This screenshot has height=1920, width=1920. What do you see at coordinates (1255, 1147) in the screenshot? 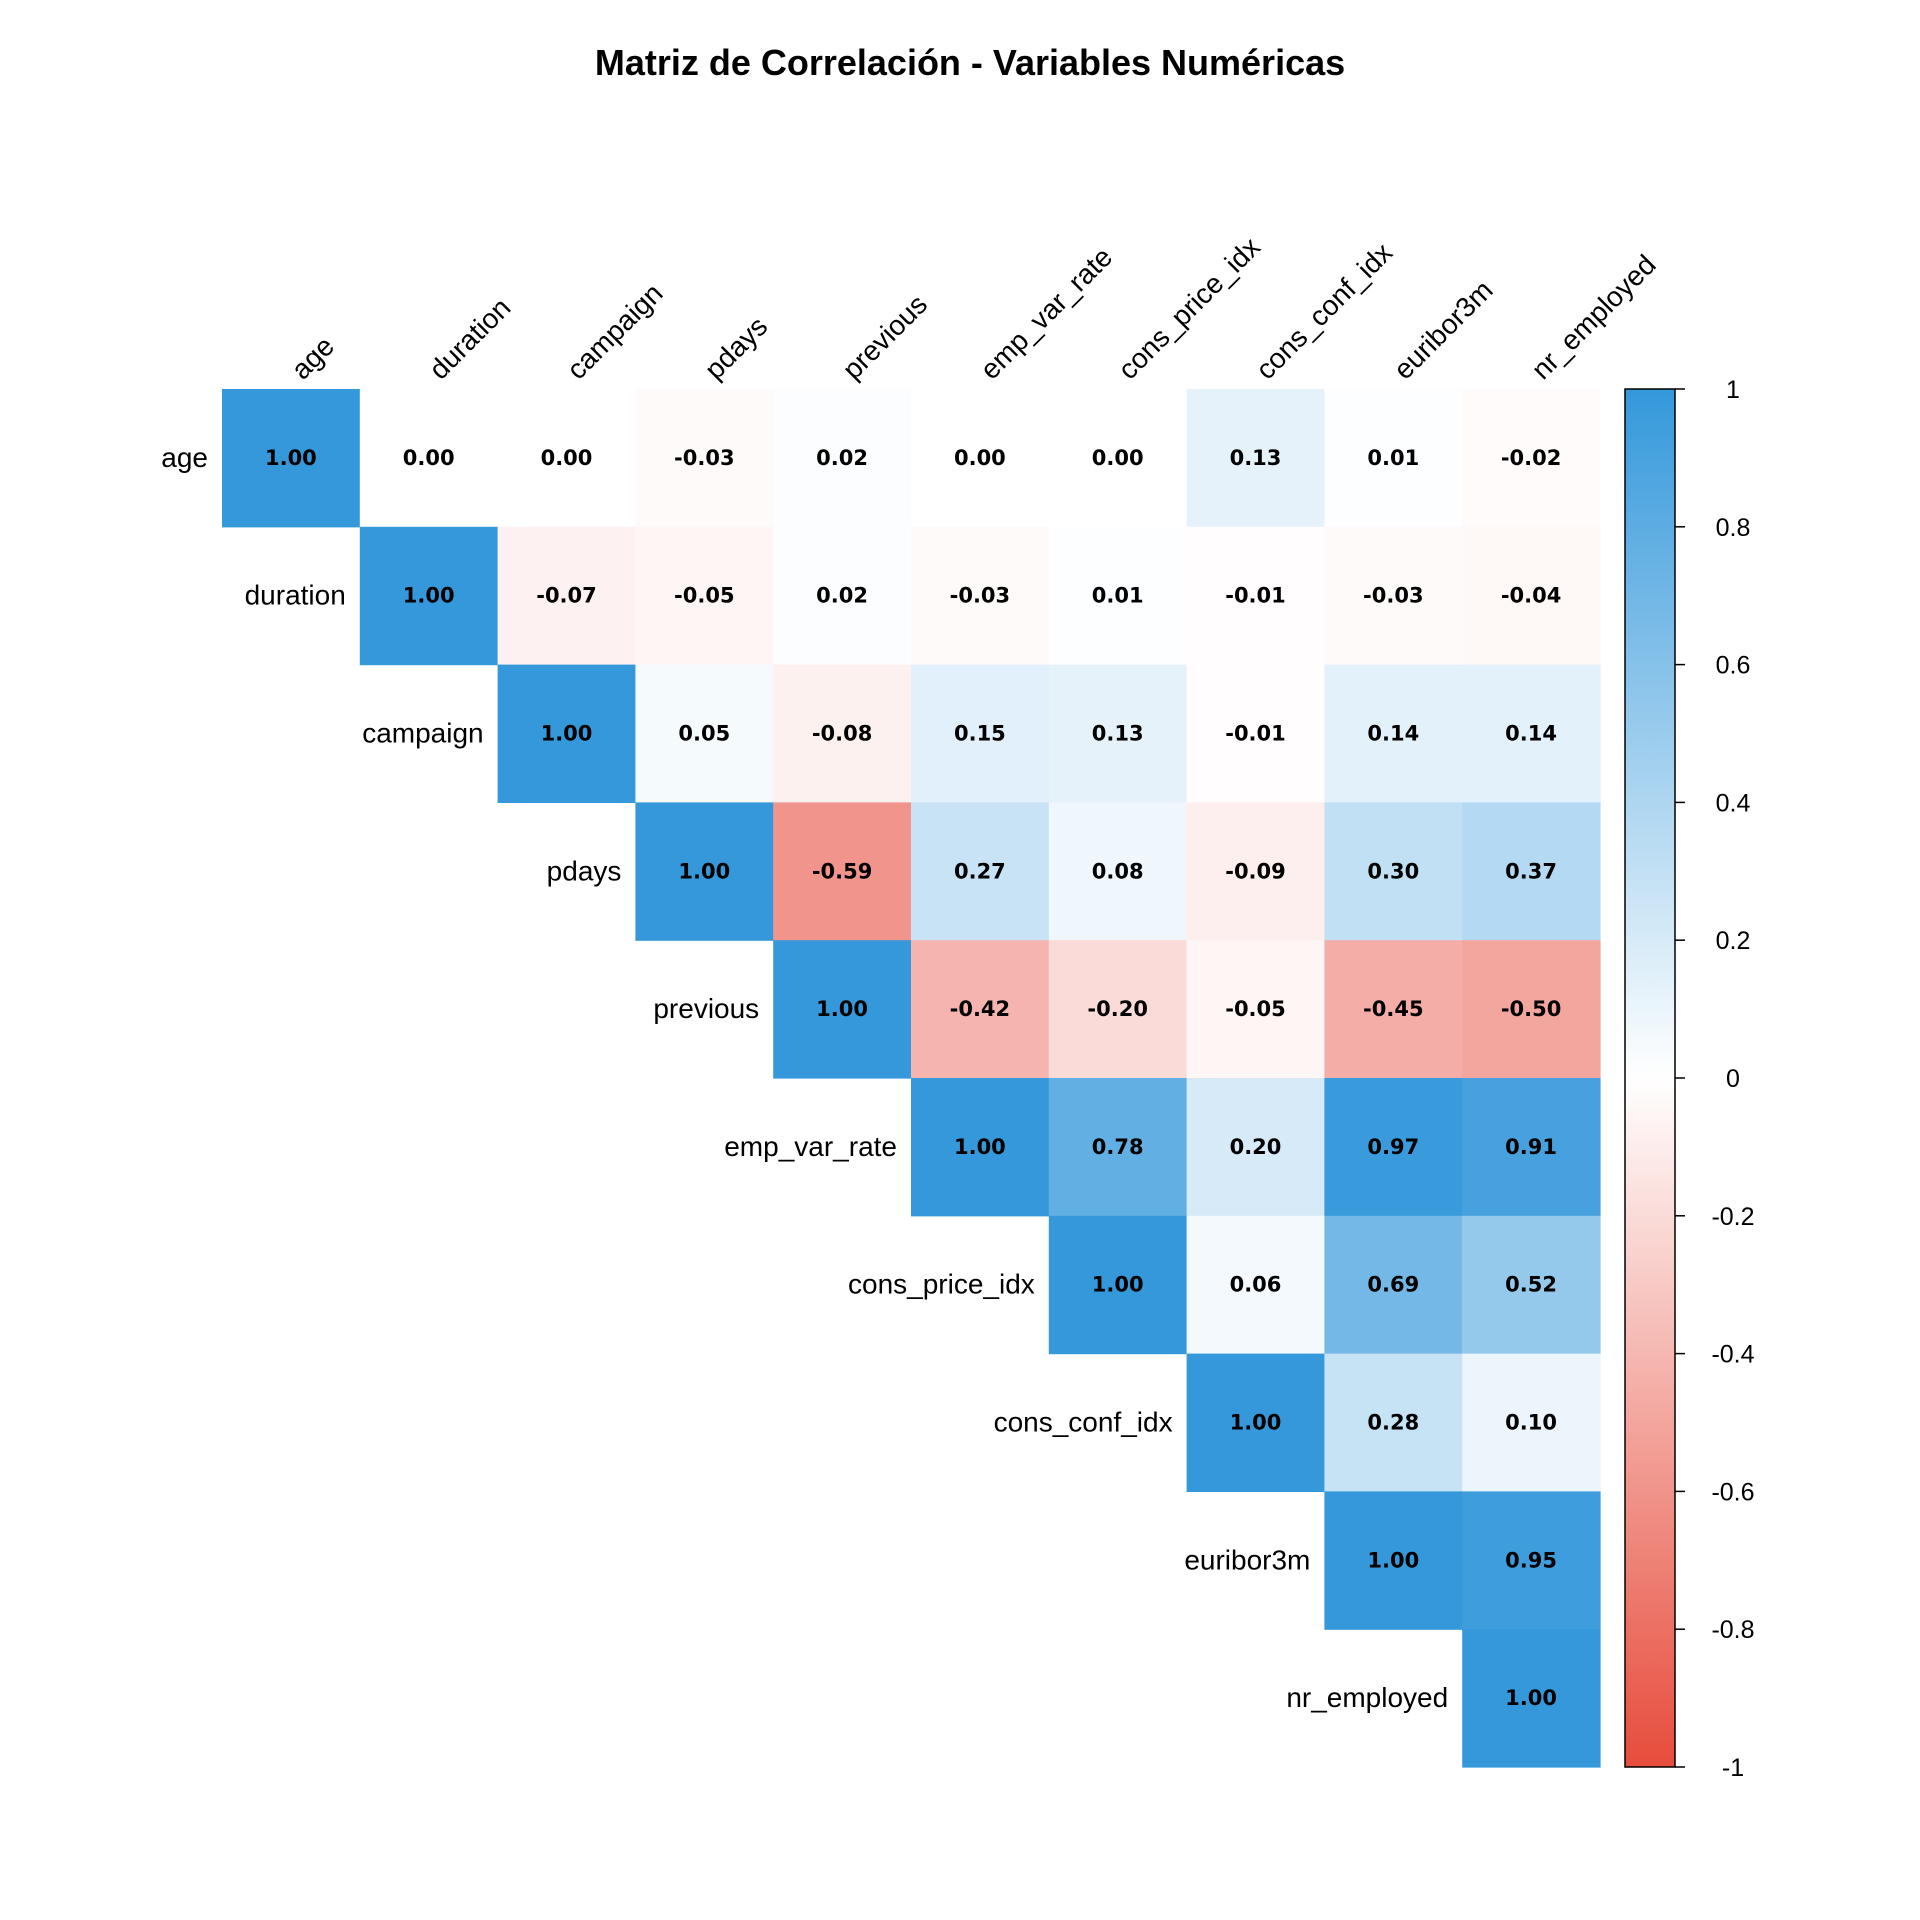
I see `heatmap-cell-emp_var_rate-cons_conf_idx` at bounding box center [1255, 1147].